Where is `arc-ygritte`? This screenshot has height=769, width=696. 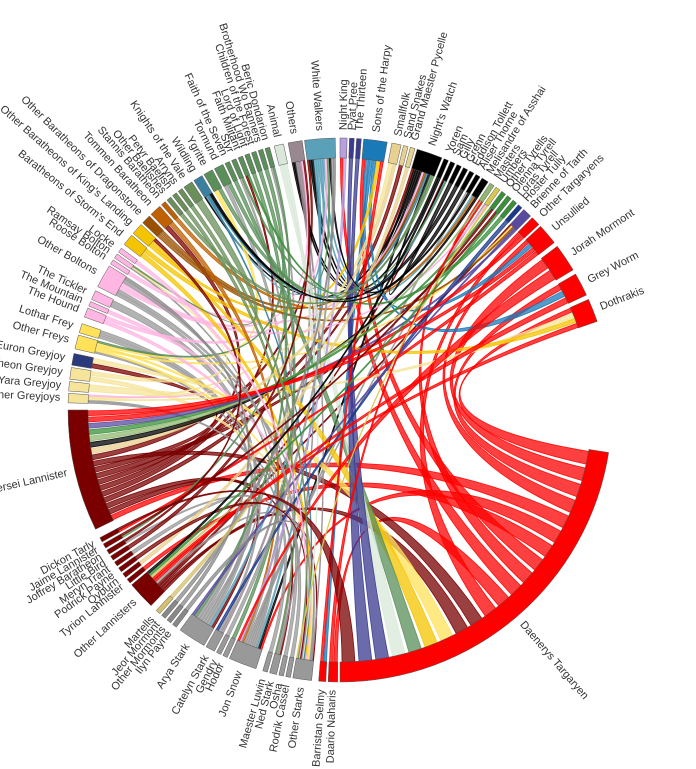
arc-ygritte is located at coordinates (213, 181).